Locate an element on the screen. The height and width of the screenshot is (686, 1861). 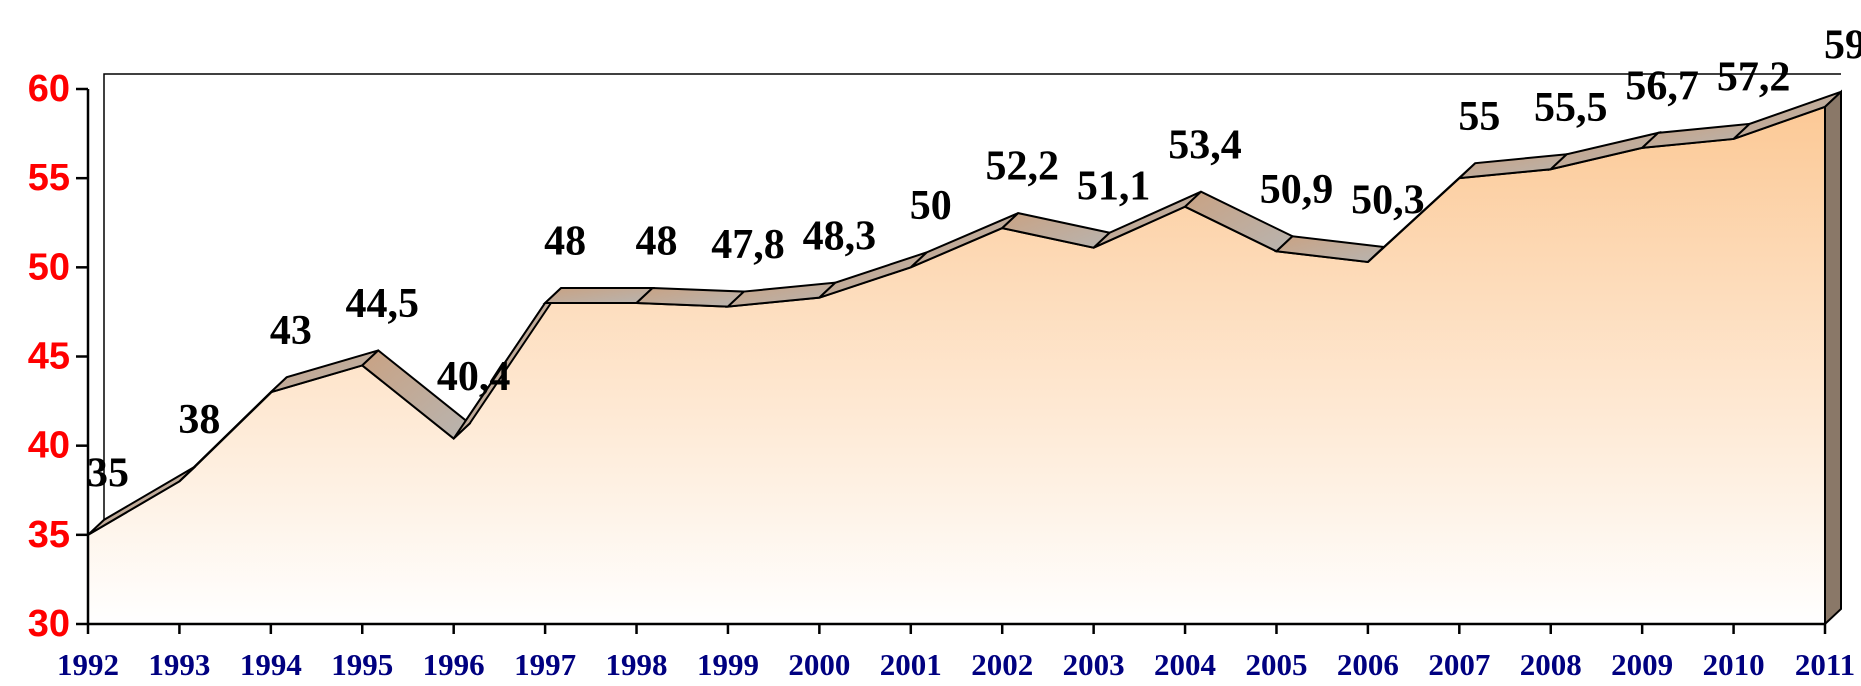
value-label: 40,4 is located at coordinates (474, 377).